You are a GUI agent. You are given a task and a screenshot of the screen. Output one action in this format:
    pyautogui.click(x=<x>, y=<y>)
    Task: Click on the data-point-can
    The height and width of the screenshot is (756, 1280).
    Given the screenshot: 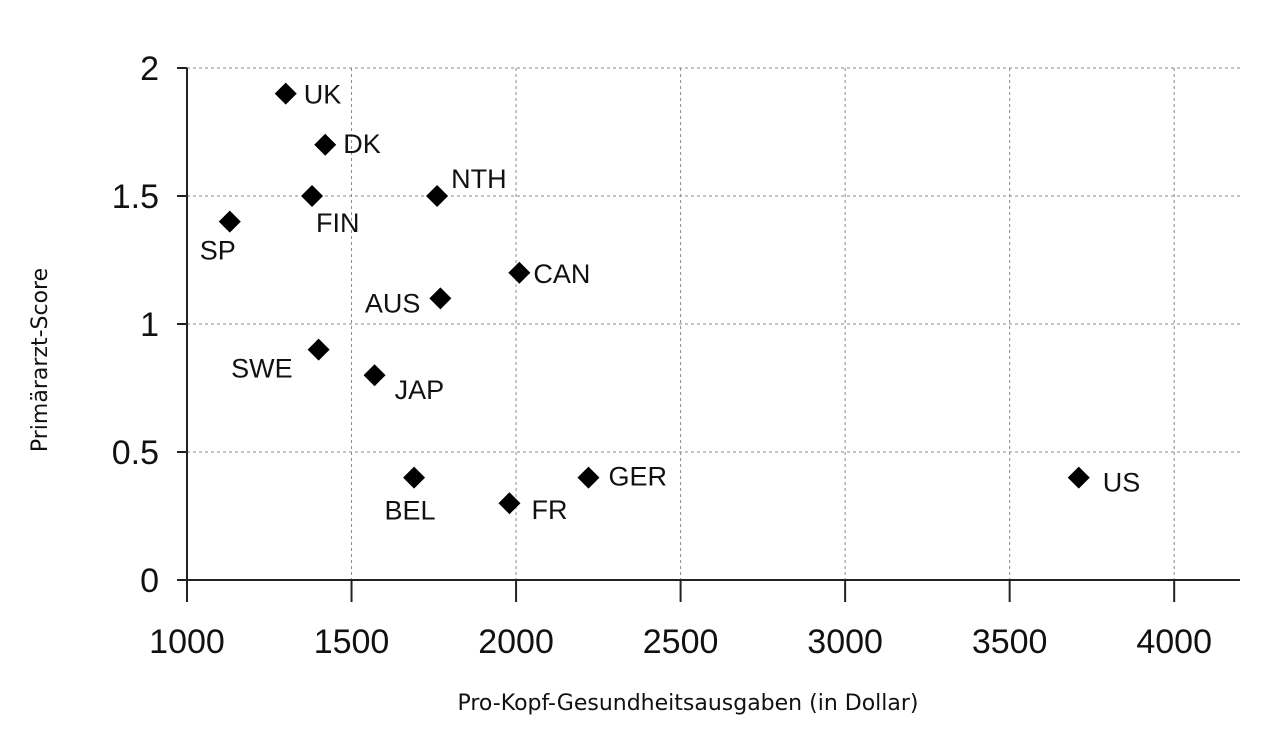 What is the action you would take?
    pyautogui.click(x=519, y=272)
    